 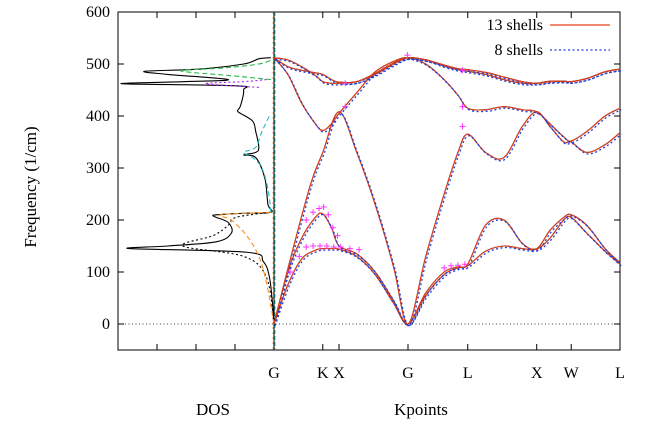 I want to click on band-2-13-shells, so click(x=447, y=268).